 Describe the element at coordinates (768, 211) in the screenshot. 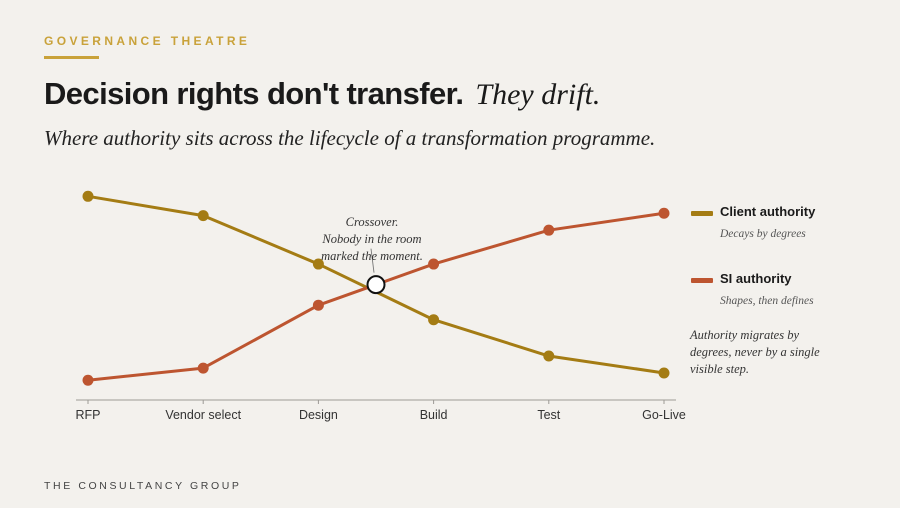

I see `legend-label-client: Client authority` at that location.